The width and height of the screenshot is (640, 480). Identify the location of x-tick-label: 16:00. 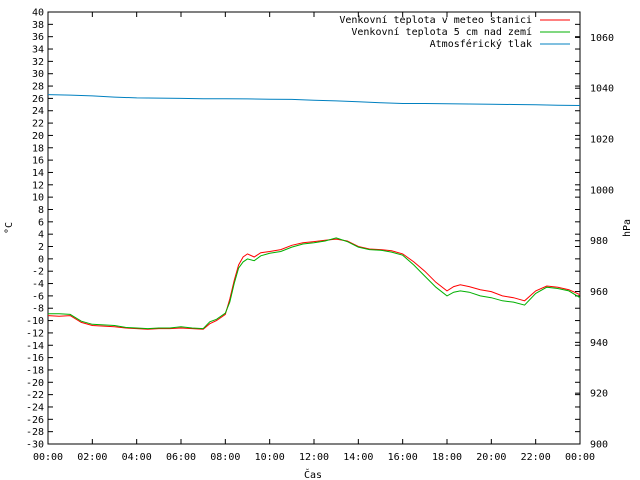
(403, 457).